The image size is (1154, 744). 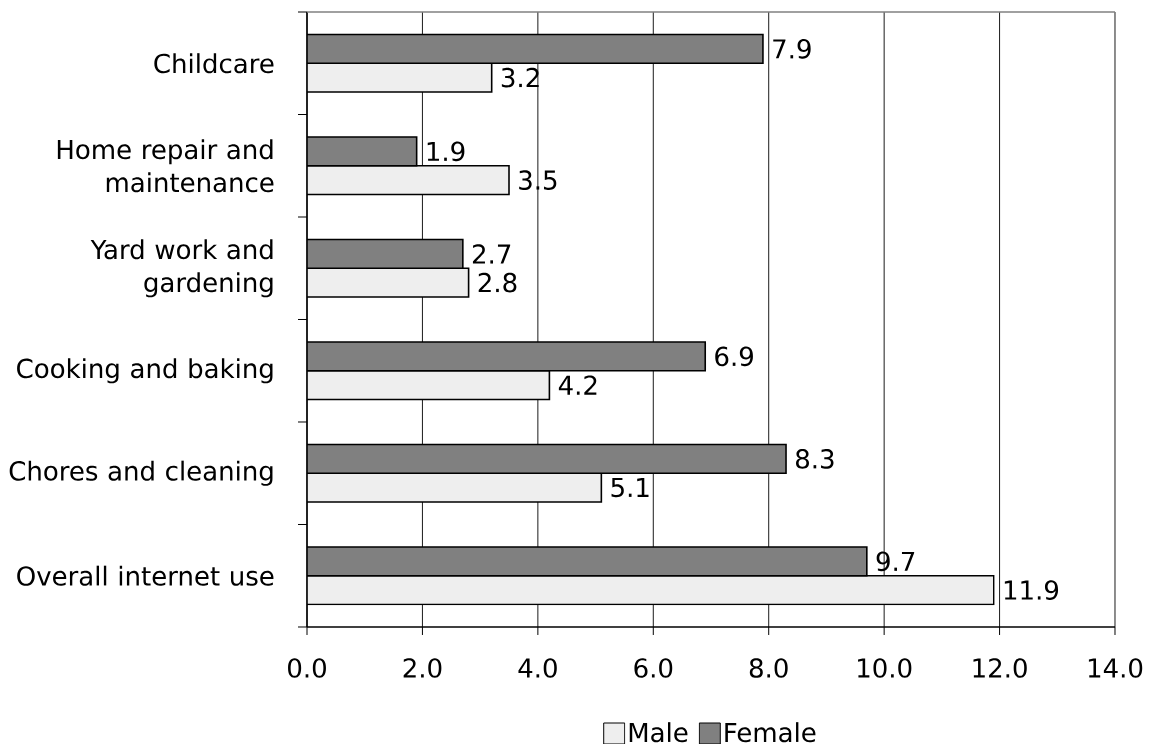 What do you see at coordinates (658, 732) in the screenshot?
I see `legend-label: Male` at bounding box center [658, 732].